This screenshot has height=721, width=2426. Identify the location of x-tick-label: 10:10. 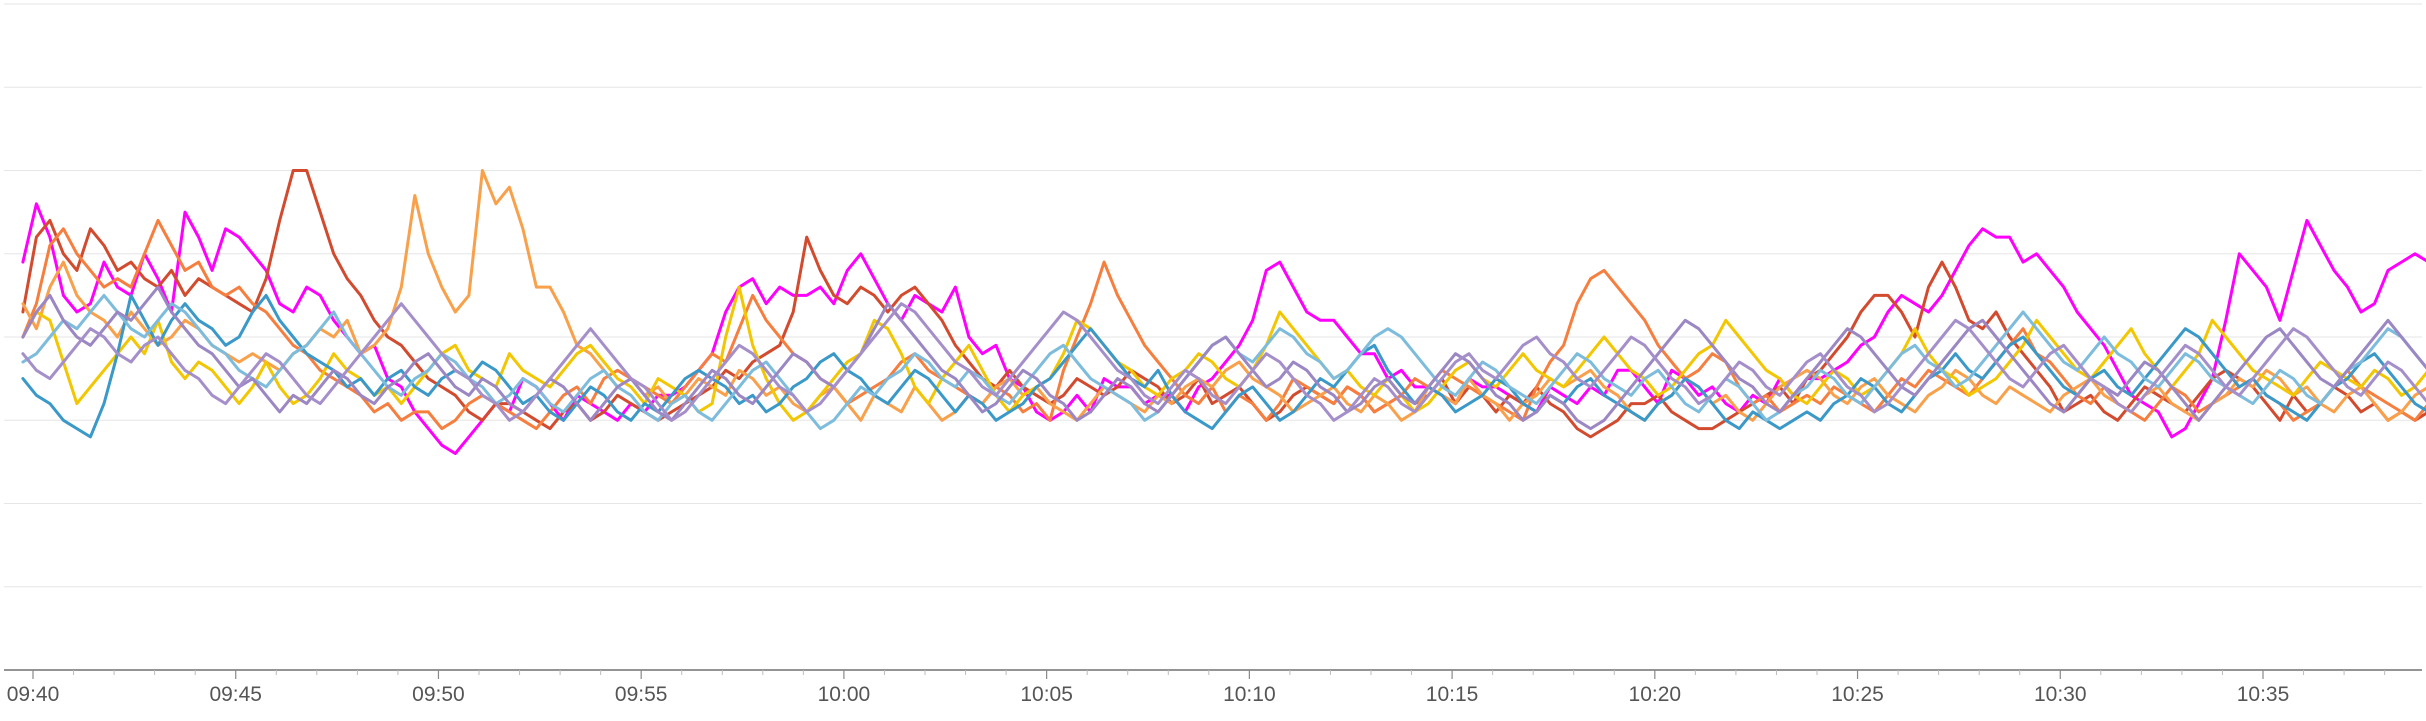
(1249, 694).